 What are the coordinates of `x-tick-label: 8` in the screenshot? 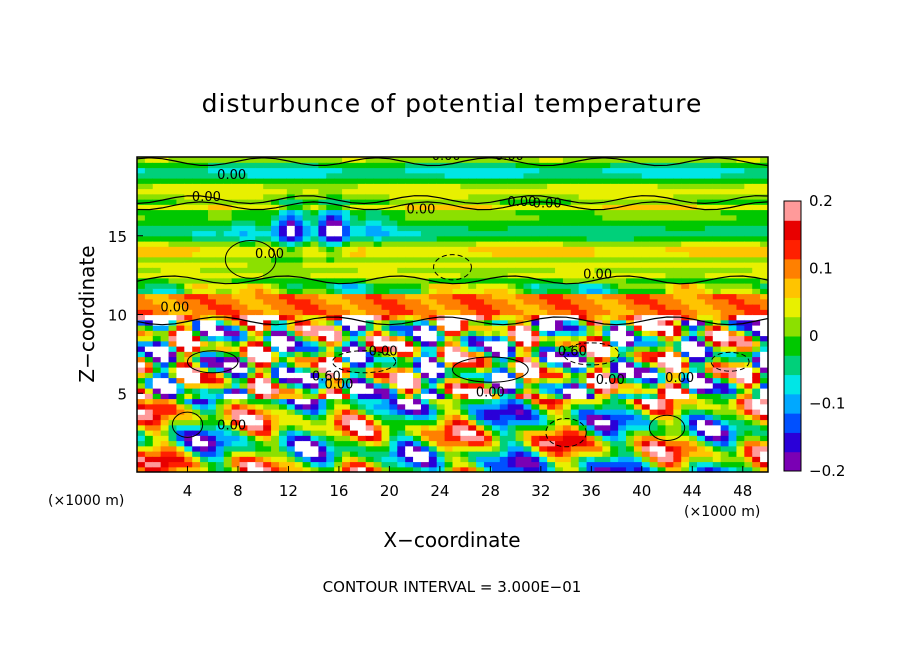 It's located at (238, 491).